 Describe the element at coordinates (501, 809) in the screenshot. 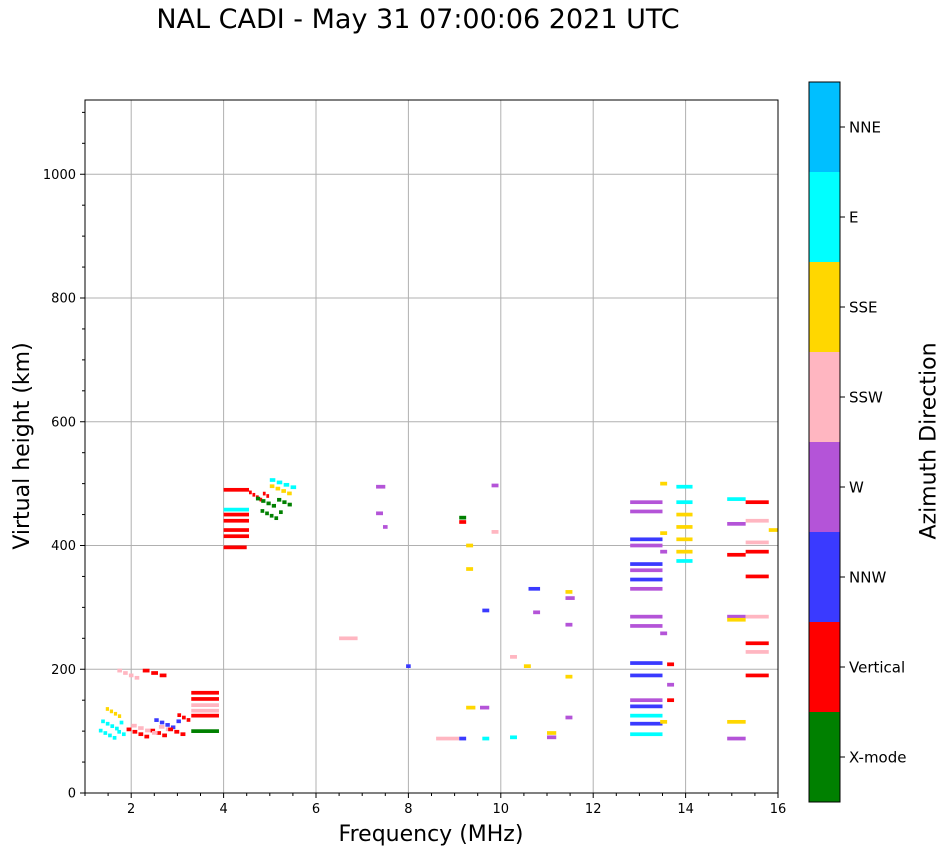

I see `x-tick-label: 10` at that location.